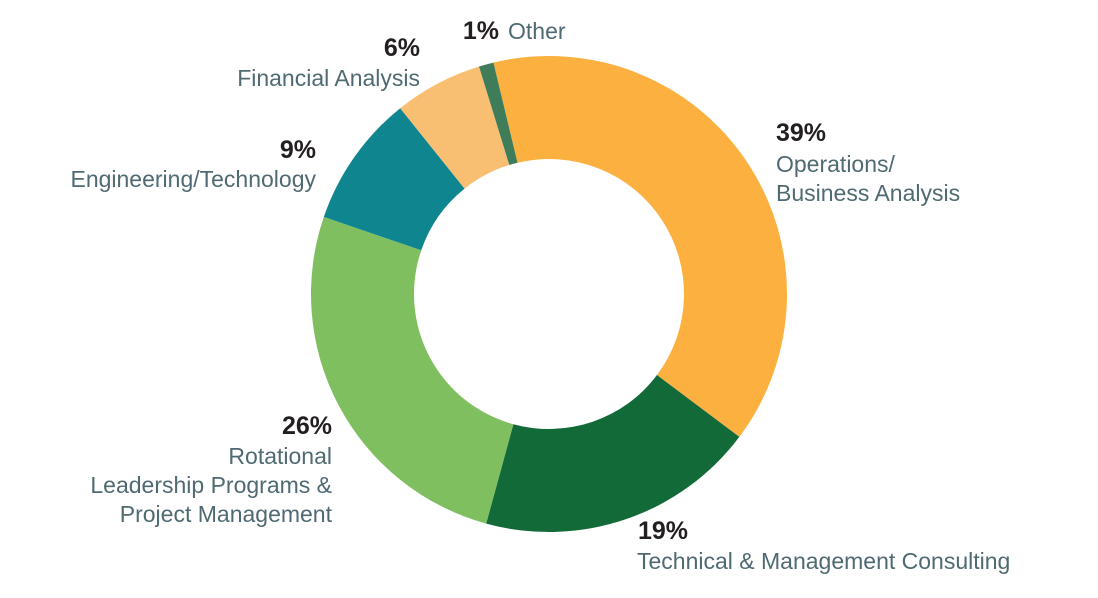 This screenshot has height=598, width=1098. What do you see at coordinates (801, 133) in the screenshot?
I see `label-percent-operations: 39%` at bounding box center [801, 133].